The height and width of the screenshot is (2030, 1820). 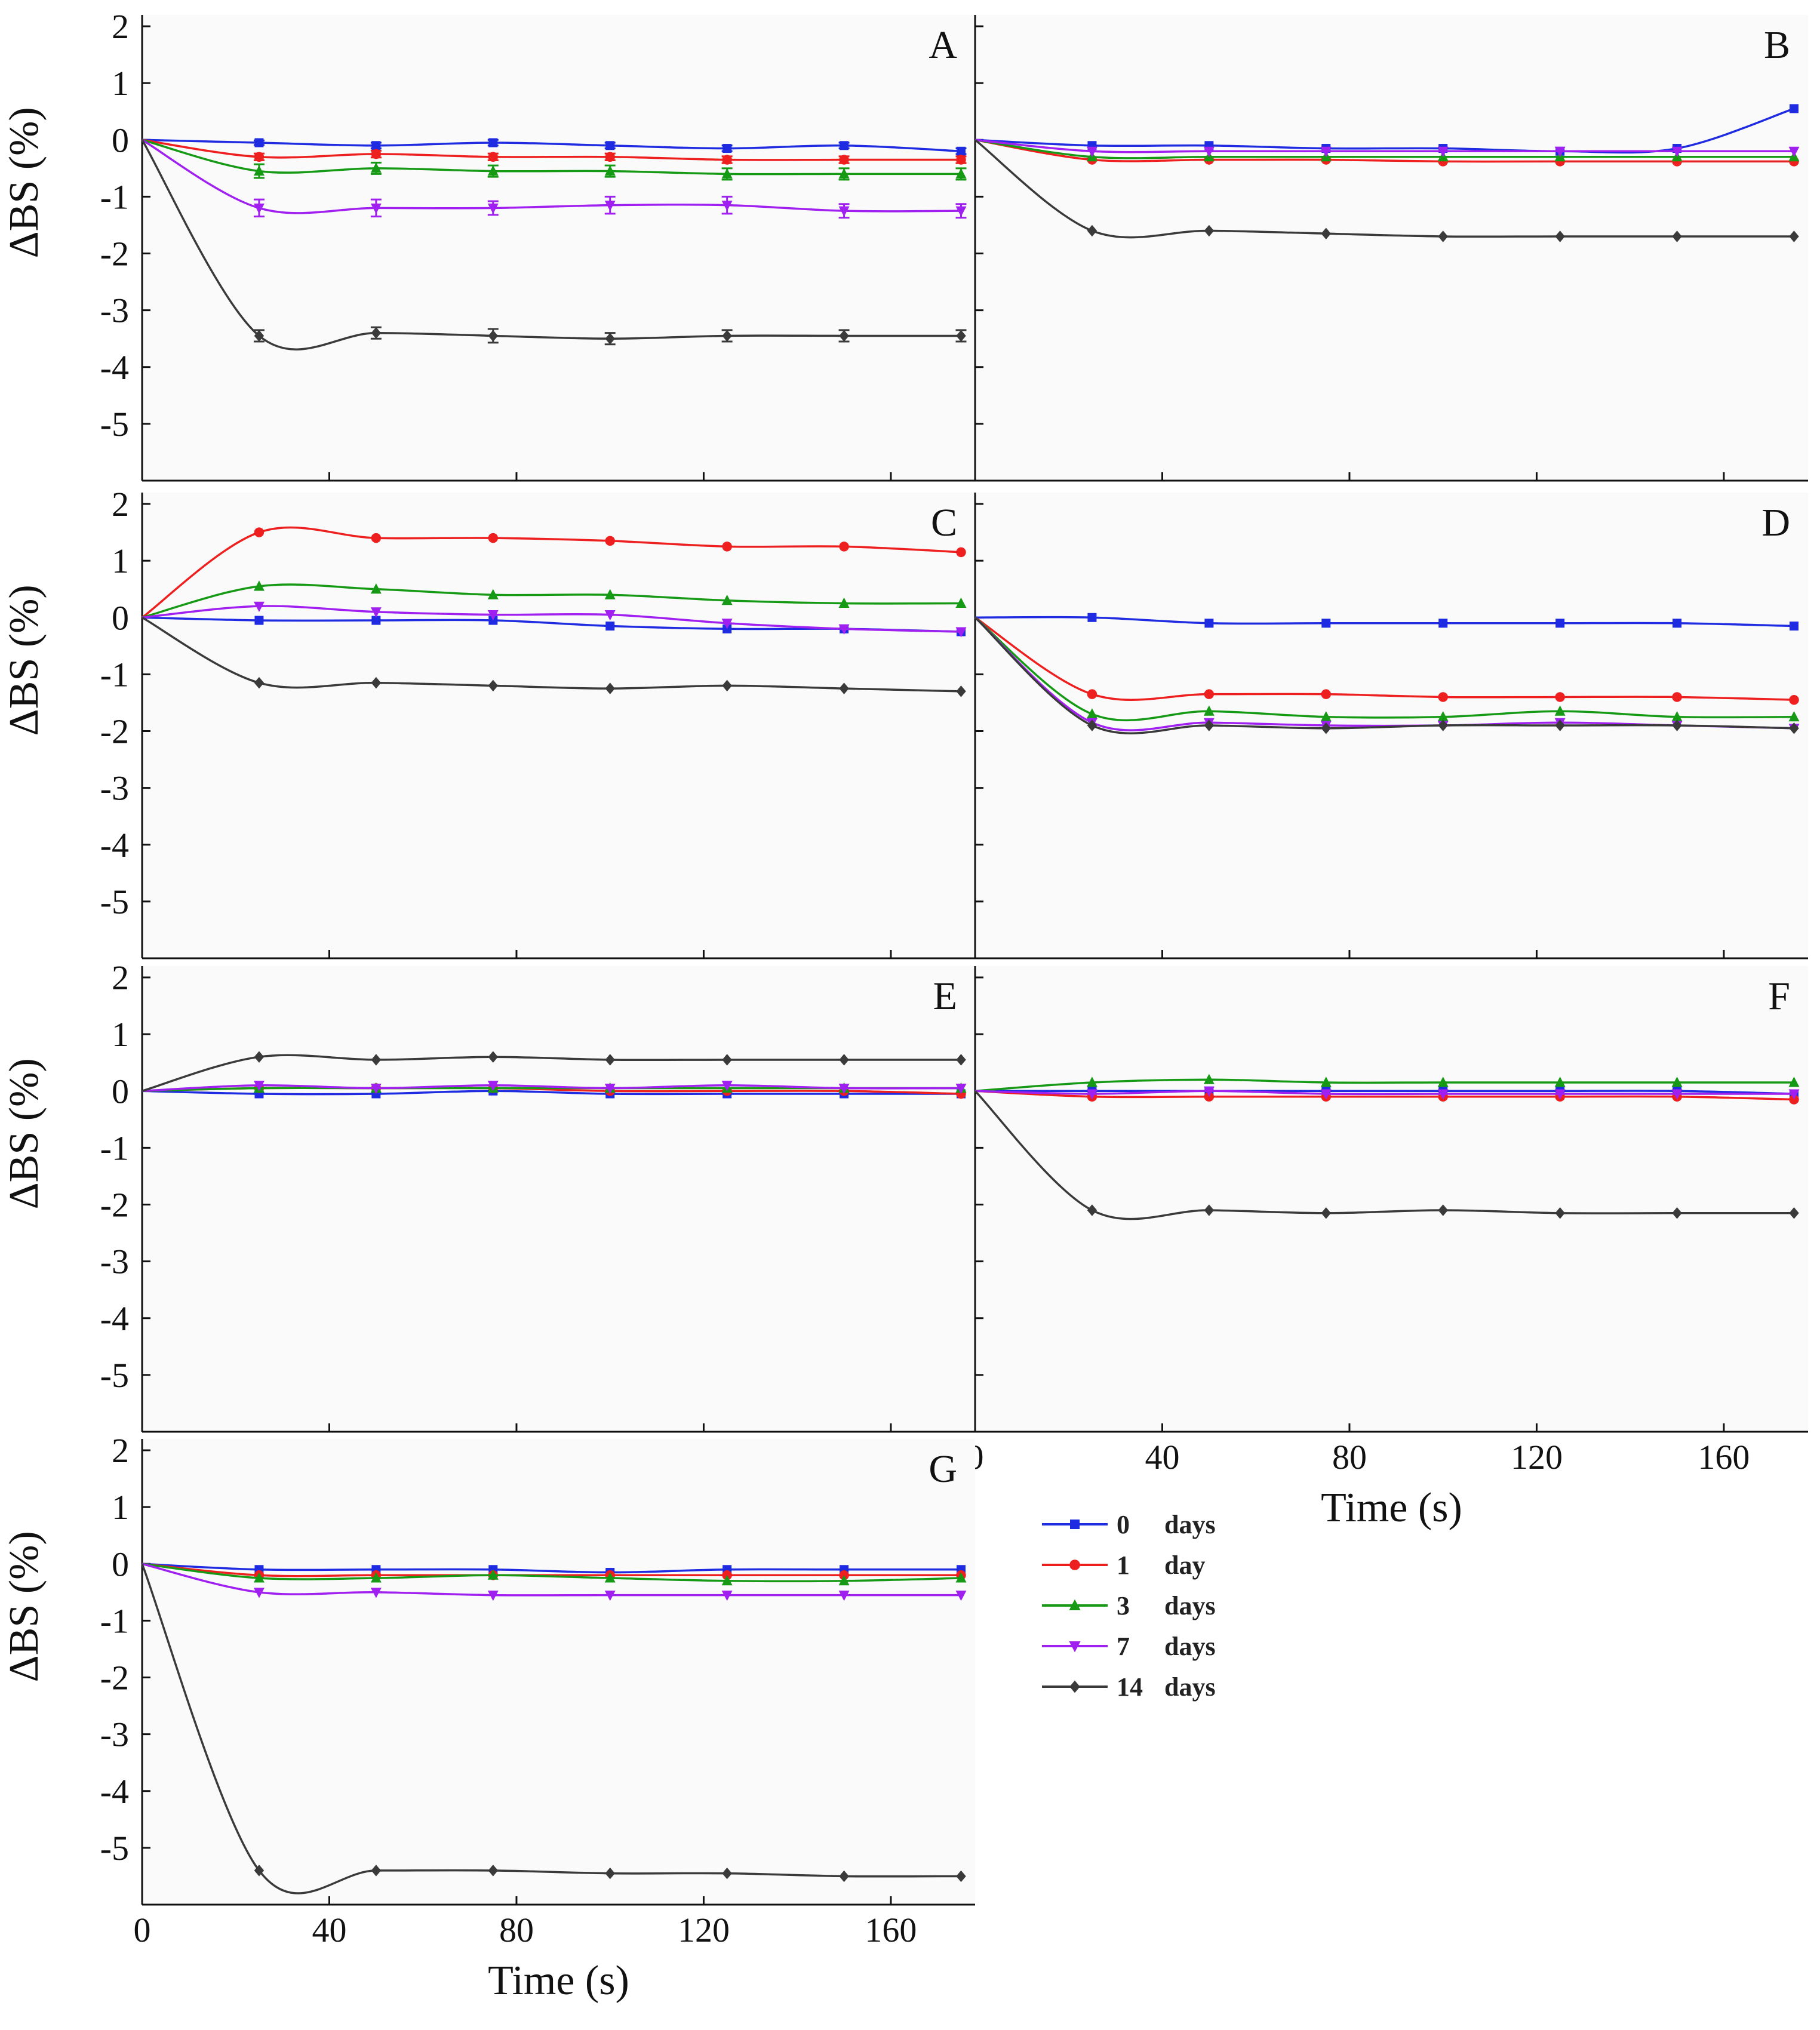 I want to click on x-tick-label: 120, so click(x=1537, y=1457).